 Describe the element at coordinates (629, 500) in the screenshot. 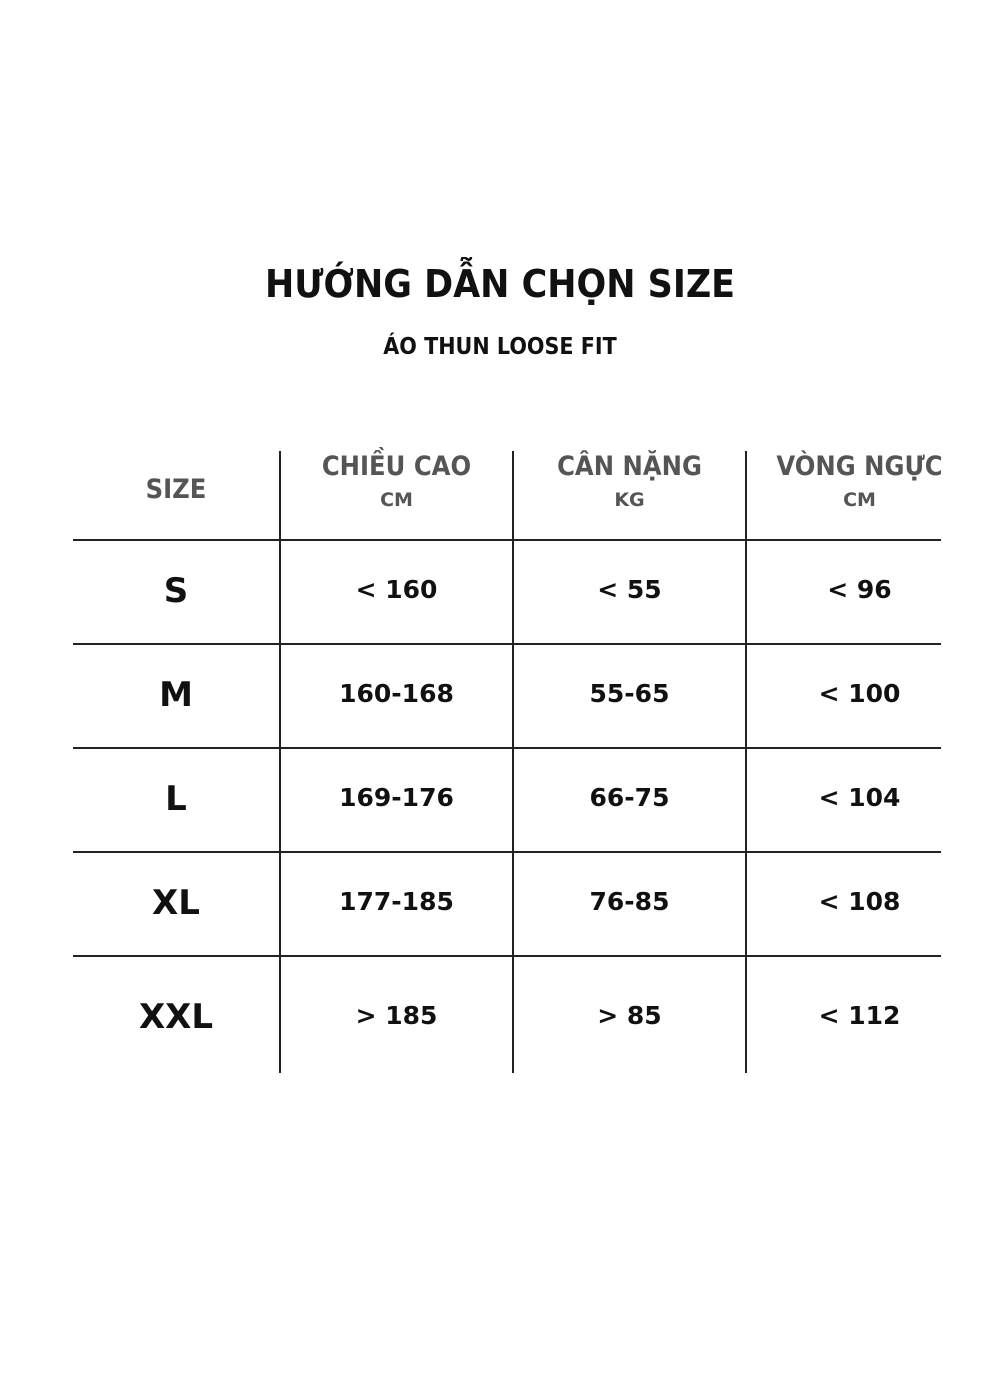

I see `header-weight-unit: KG` at that location.